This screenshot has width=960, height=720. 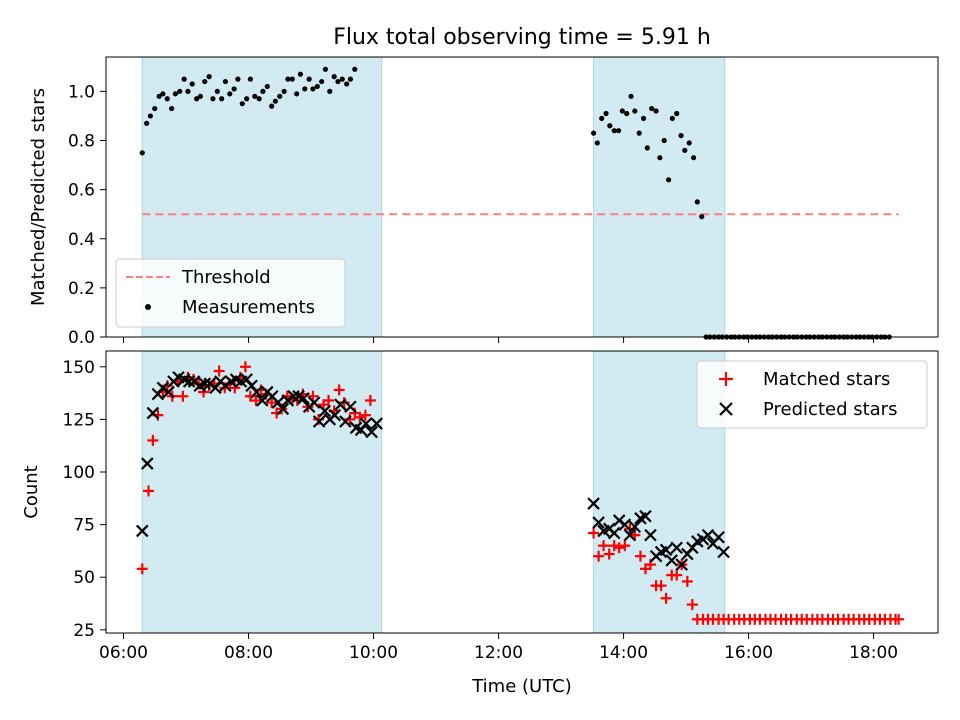 What do you see at coordinates (31, 491) in the screenshot?
I see `bottom-y-axis-label: Count` at bounding box center [31, 491].